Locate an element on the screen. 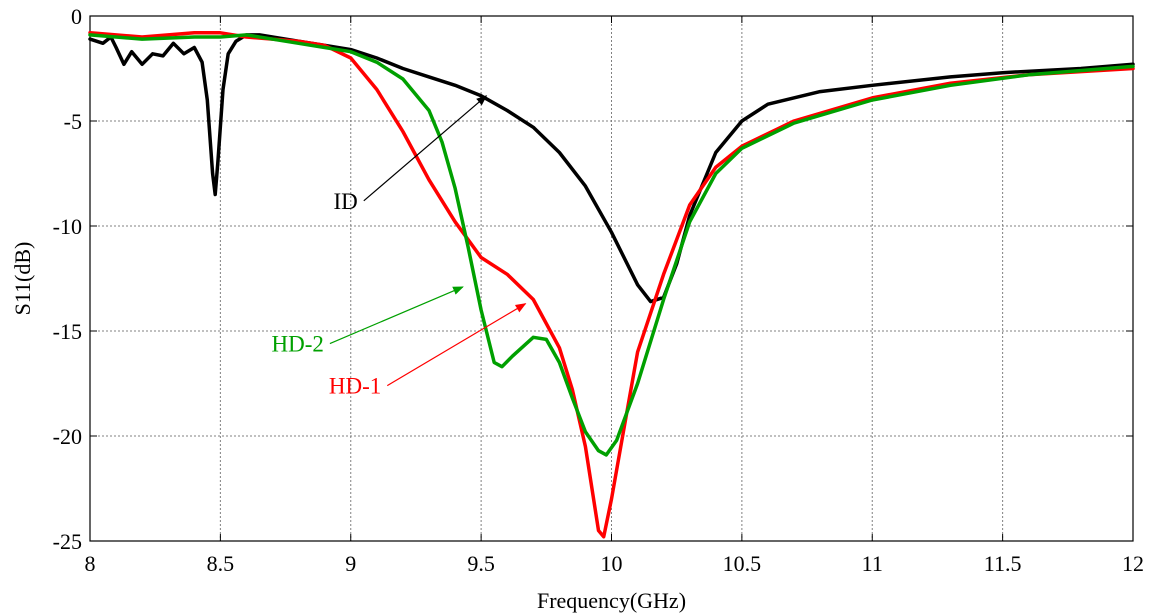  y-tick-label: -5 is located at coordinates (73, 121).